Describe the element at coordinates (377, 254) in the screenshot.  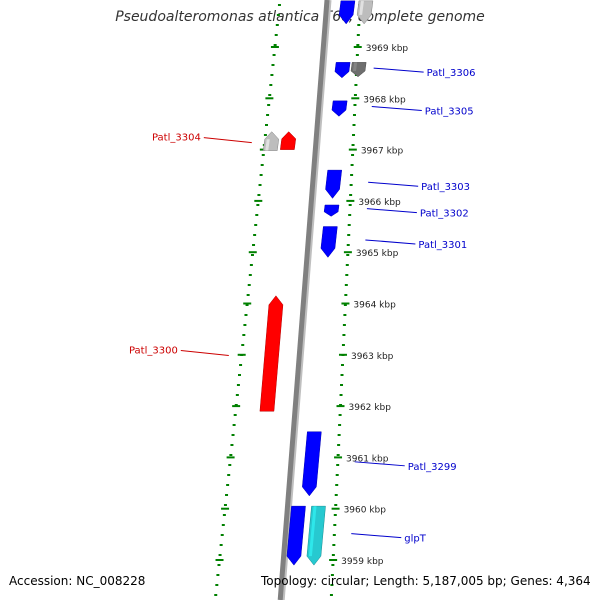
I see `scale-tick-label: 3965 kbp` at that location.